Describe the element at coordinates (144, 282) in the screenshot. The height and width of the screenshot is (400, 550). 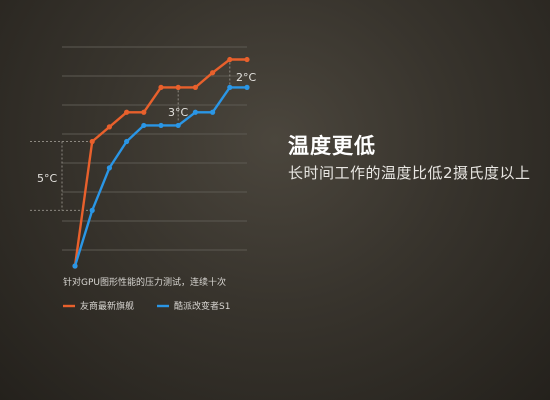
I see `chart-caption: 针对GPU图形性能的压力测试，连续十次` at that location.